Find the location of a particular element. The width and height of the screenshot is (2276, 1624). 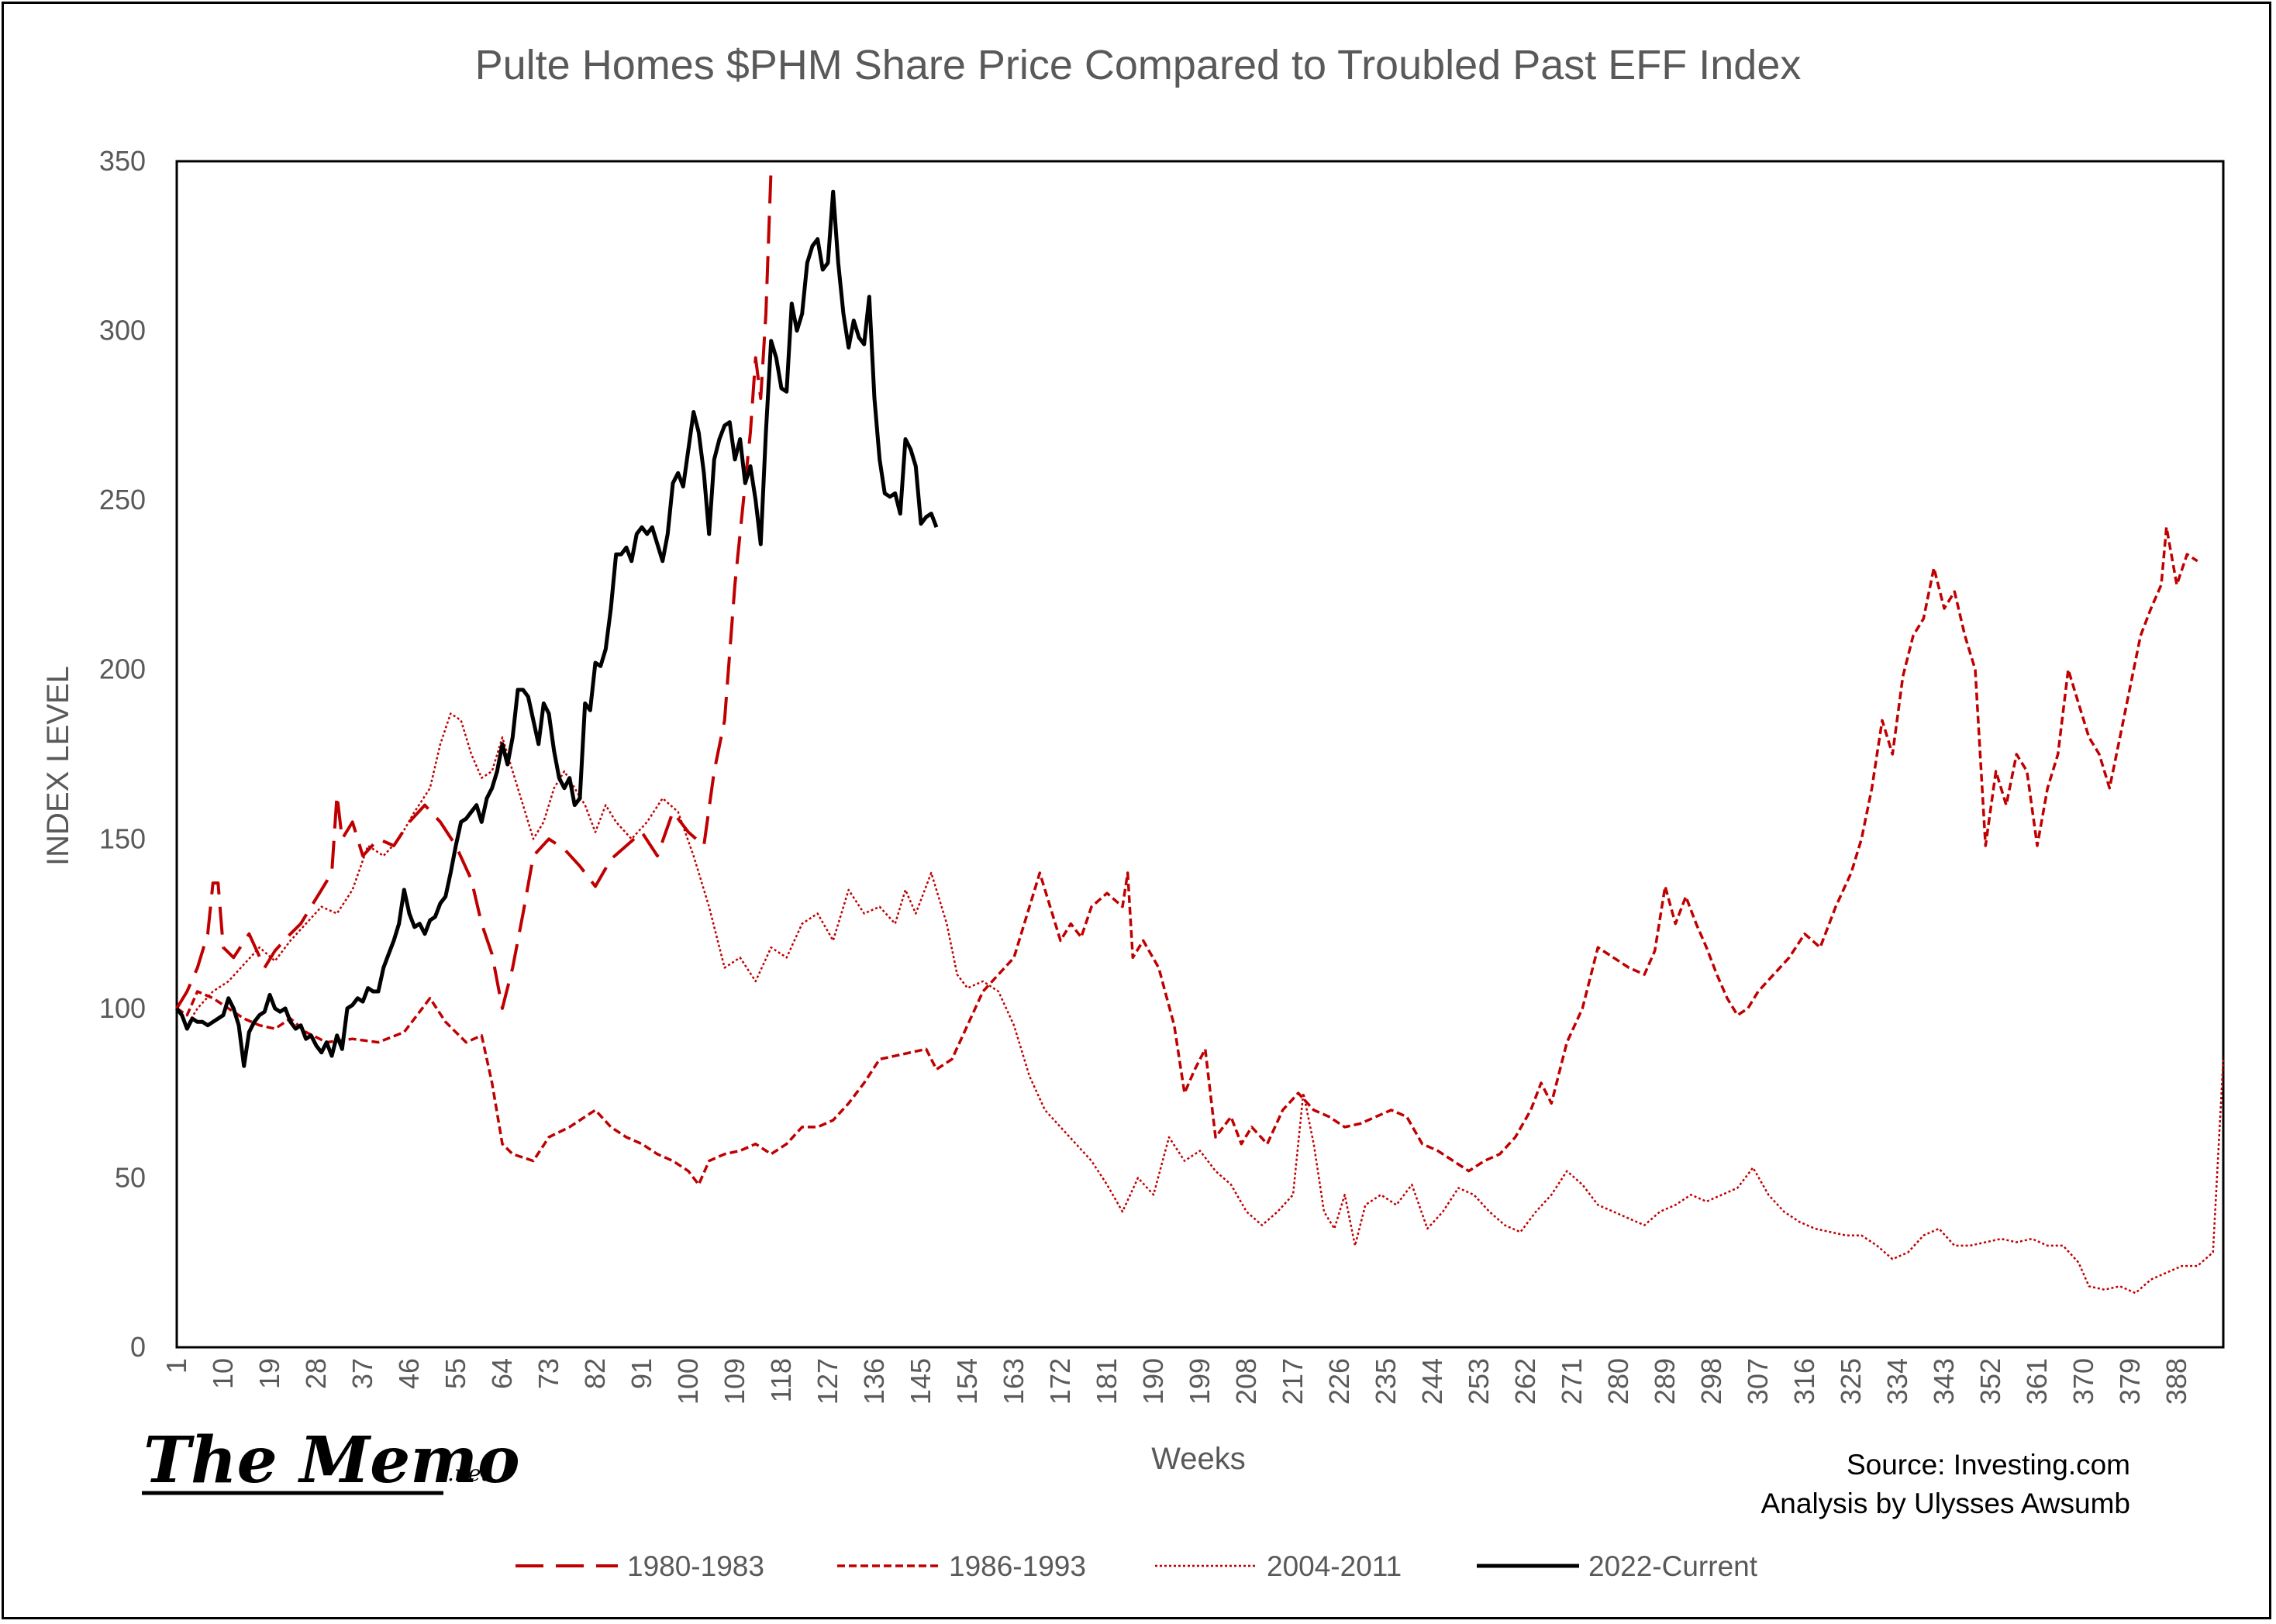

legend: 1980-1983 1986-1993 2004-2011 2022-Current is located at coordinates (1137, 1566).